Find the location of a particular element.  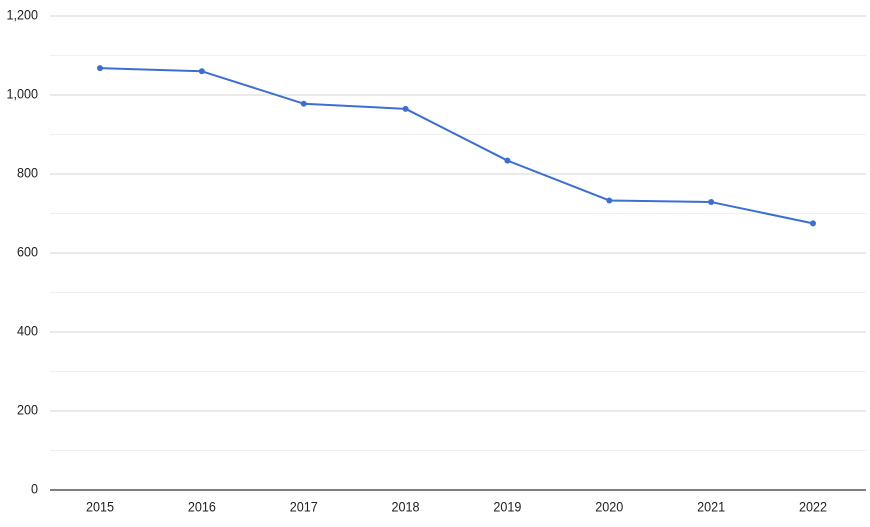

y-tick-label: 1,000 is located at coordinates (22, 94).